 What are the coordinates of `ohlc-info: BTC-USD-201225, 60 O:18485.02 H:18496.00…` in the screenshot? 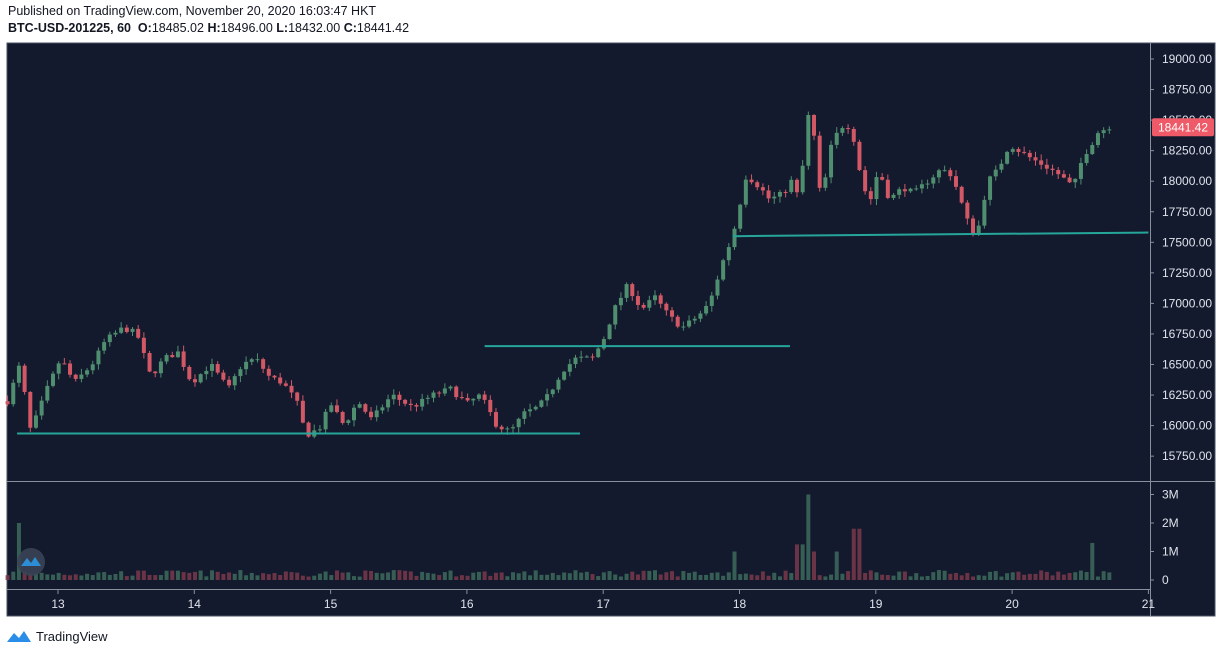 It's located at (208, 28).